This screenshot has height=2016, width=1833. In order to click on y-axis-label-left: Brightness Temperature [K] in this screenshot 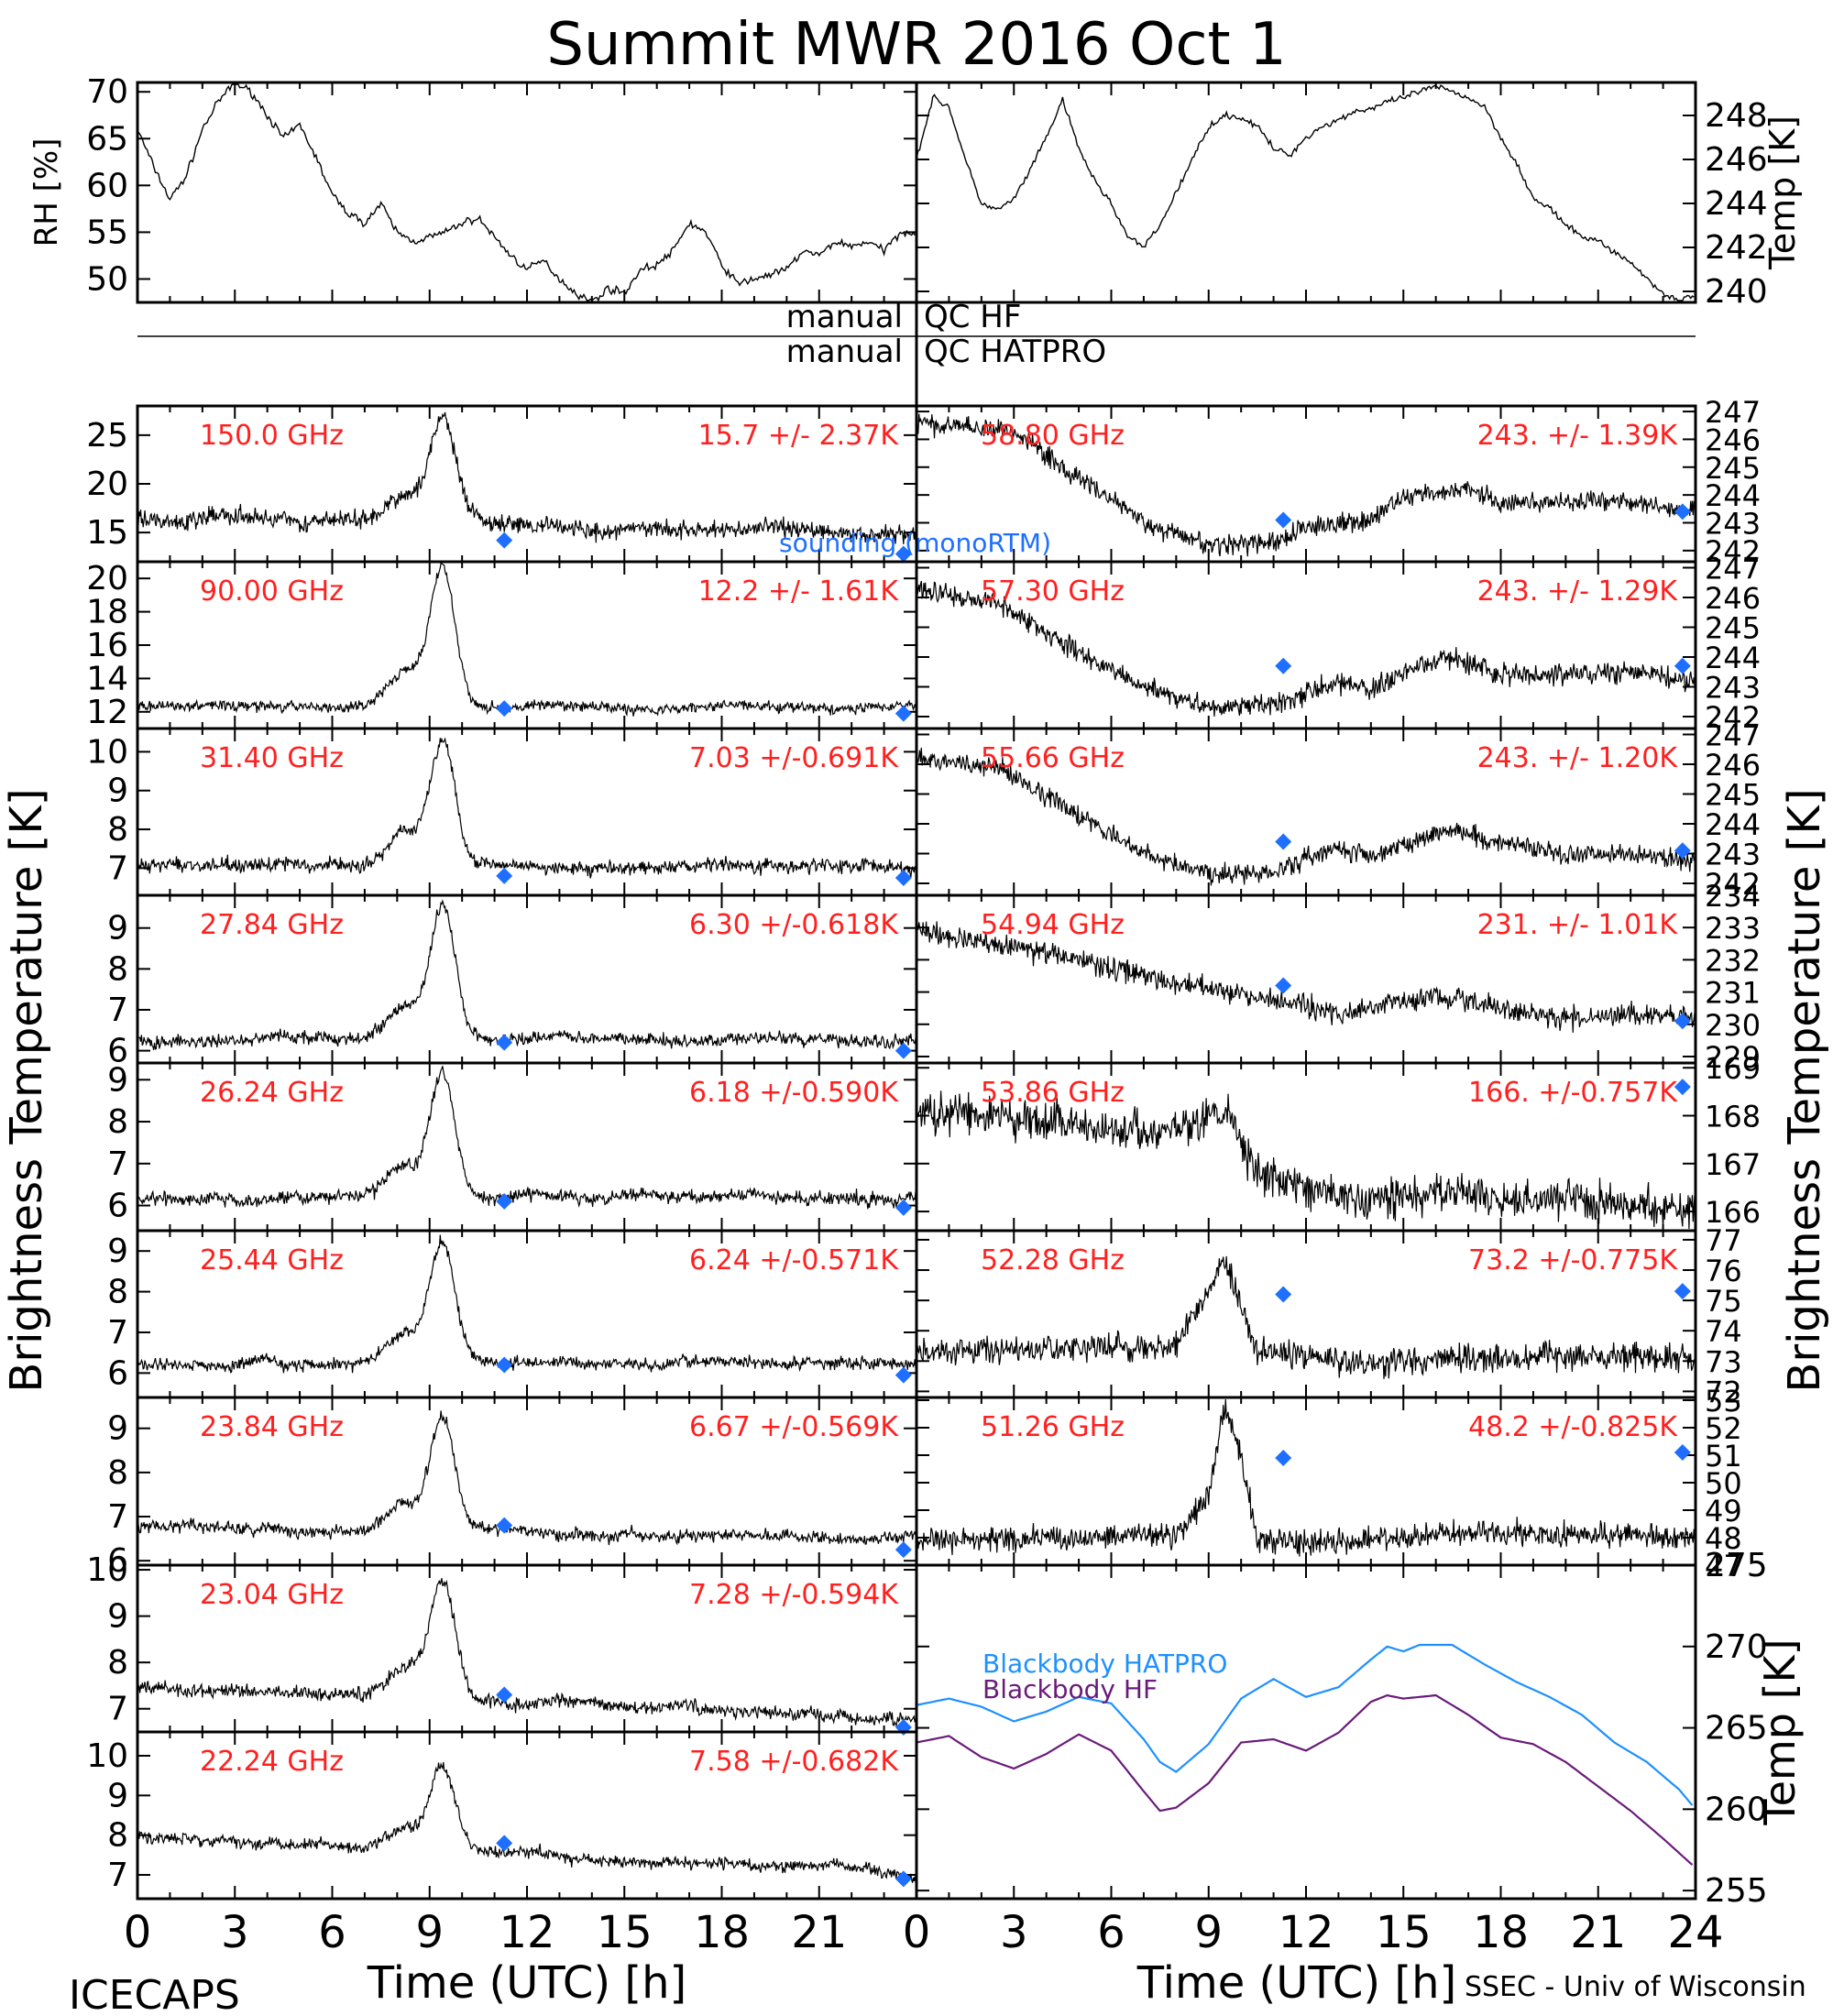, I will do `click(26, 1090)`.